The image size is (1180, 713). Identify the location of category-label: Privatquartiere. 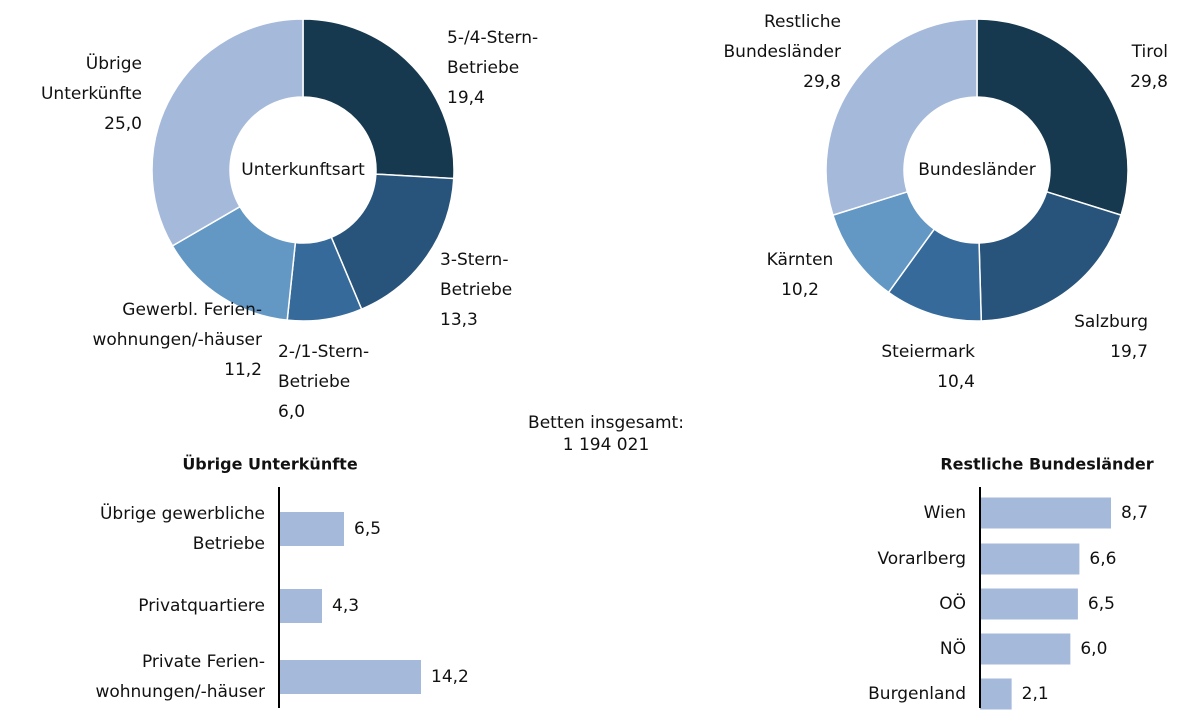
(201, 606).